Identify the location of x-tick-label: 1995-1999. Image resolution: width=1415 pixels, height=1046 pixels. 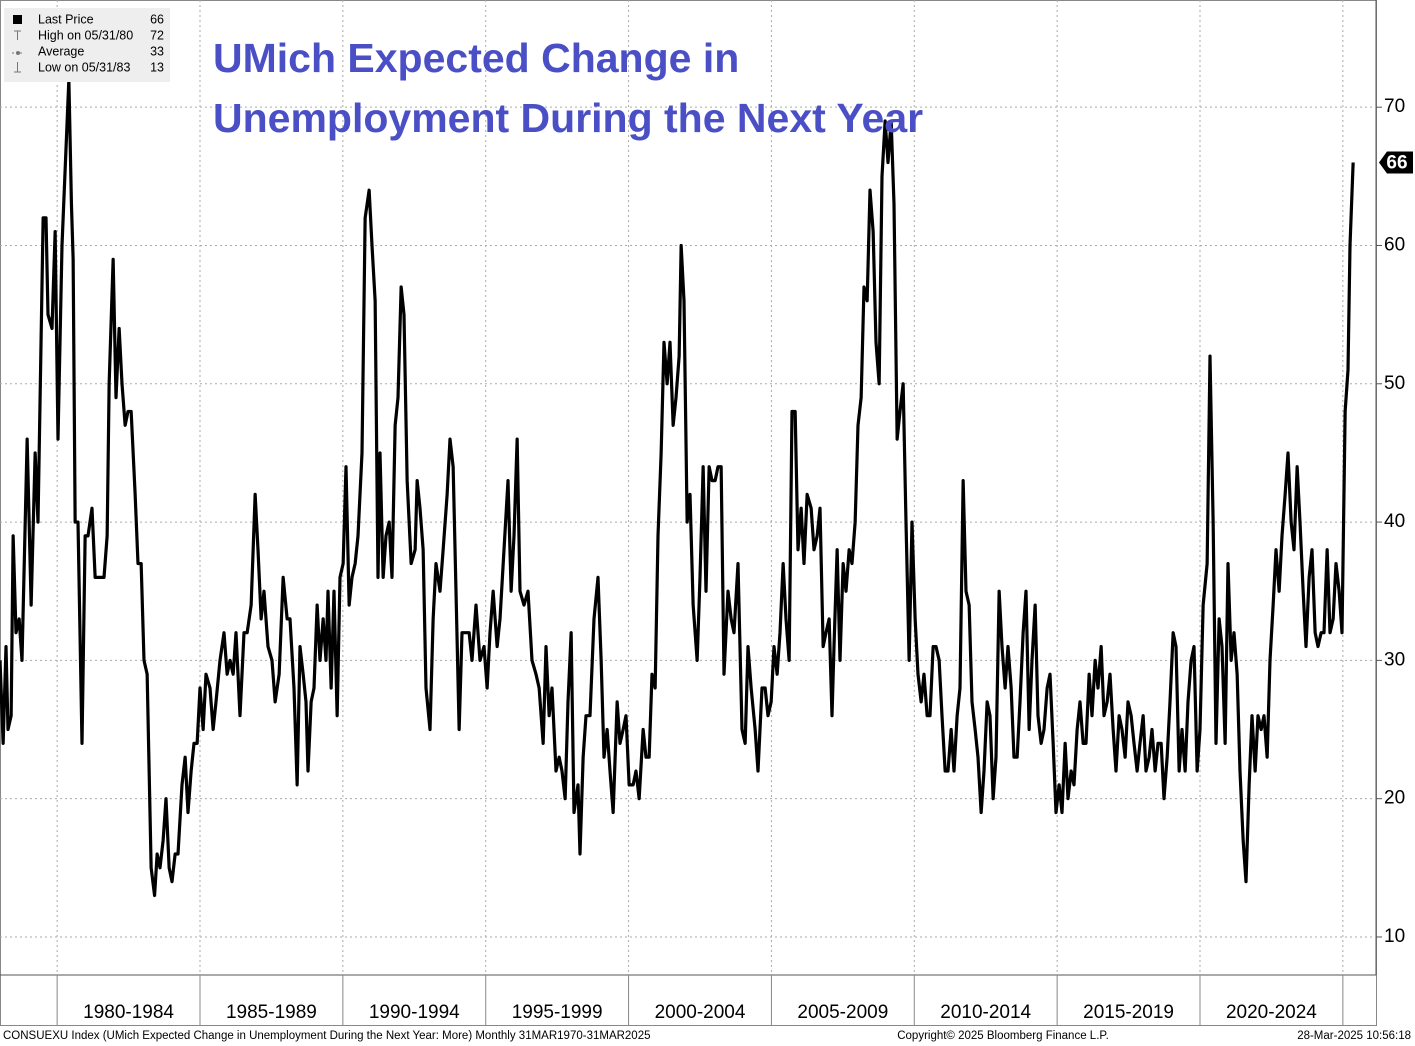
(557, 1012).